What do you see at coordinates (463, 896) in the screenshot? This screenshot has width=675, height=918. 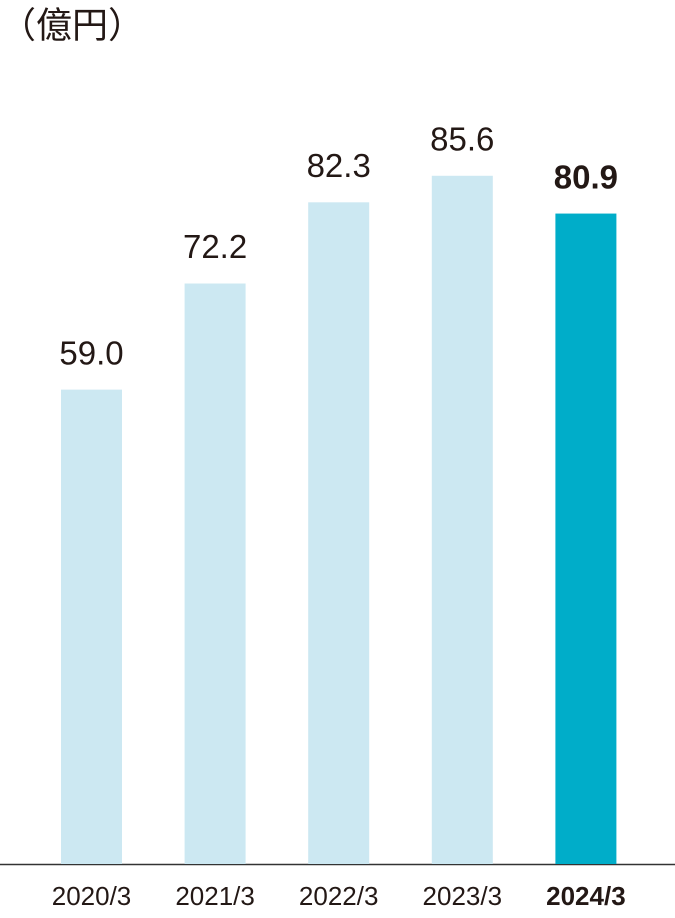 I see `x-tick-label: 2023/3` at bounding box center [463, 896].